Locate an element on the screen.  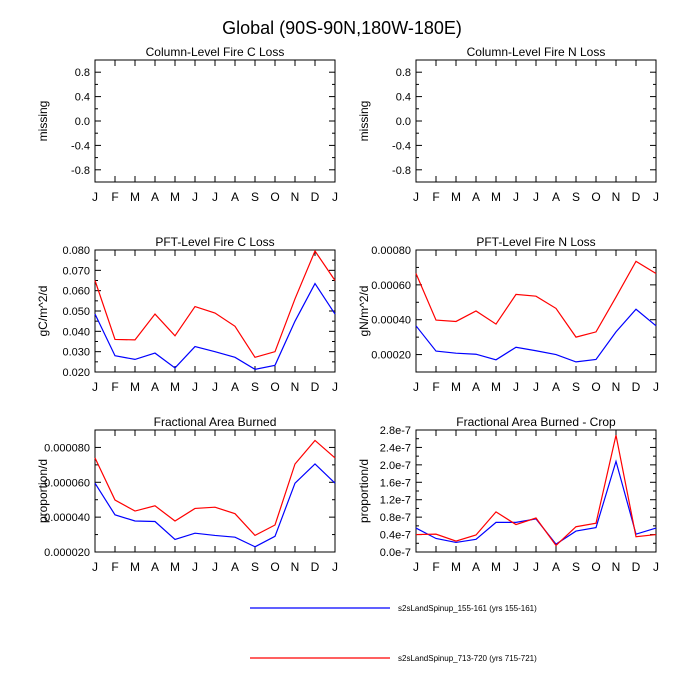
y-tick-label: 0.000040 is located at coordinates (67, 518).